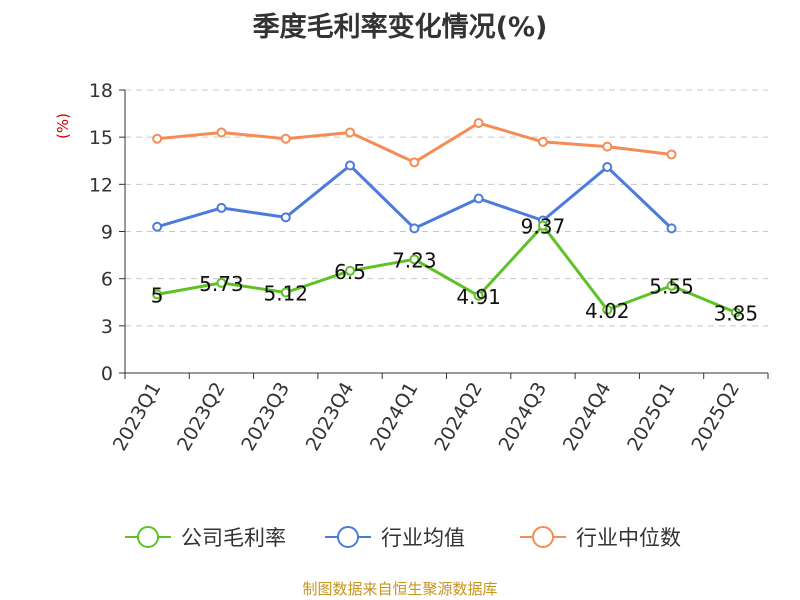  What do you see at coordinates (330, 417) in the screenshot?
I see `x-tick-label: 2023Q4` at bounding box center [330, 417].